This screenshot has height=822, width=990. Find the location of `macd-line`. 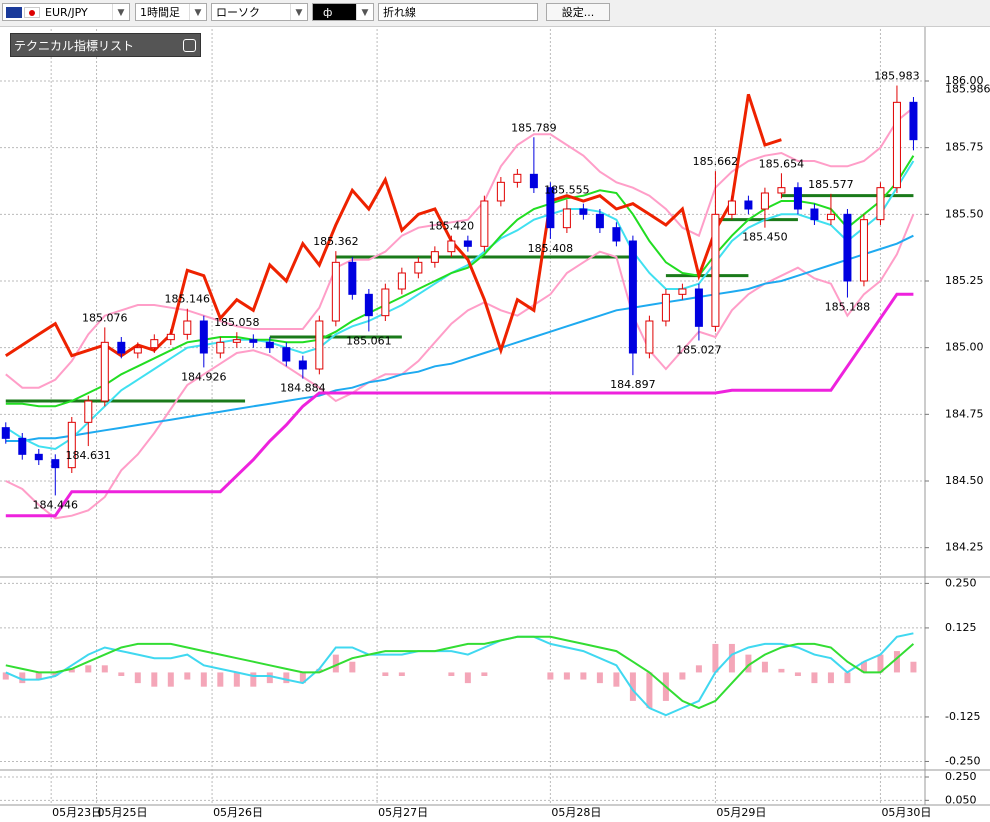

macd-line is located at coordinates (460, 672).